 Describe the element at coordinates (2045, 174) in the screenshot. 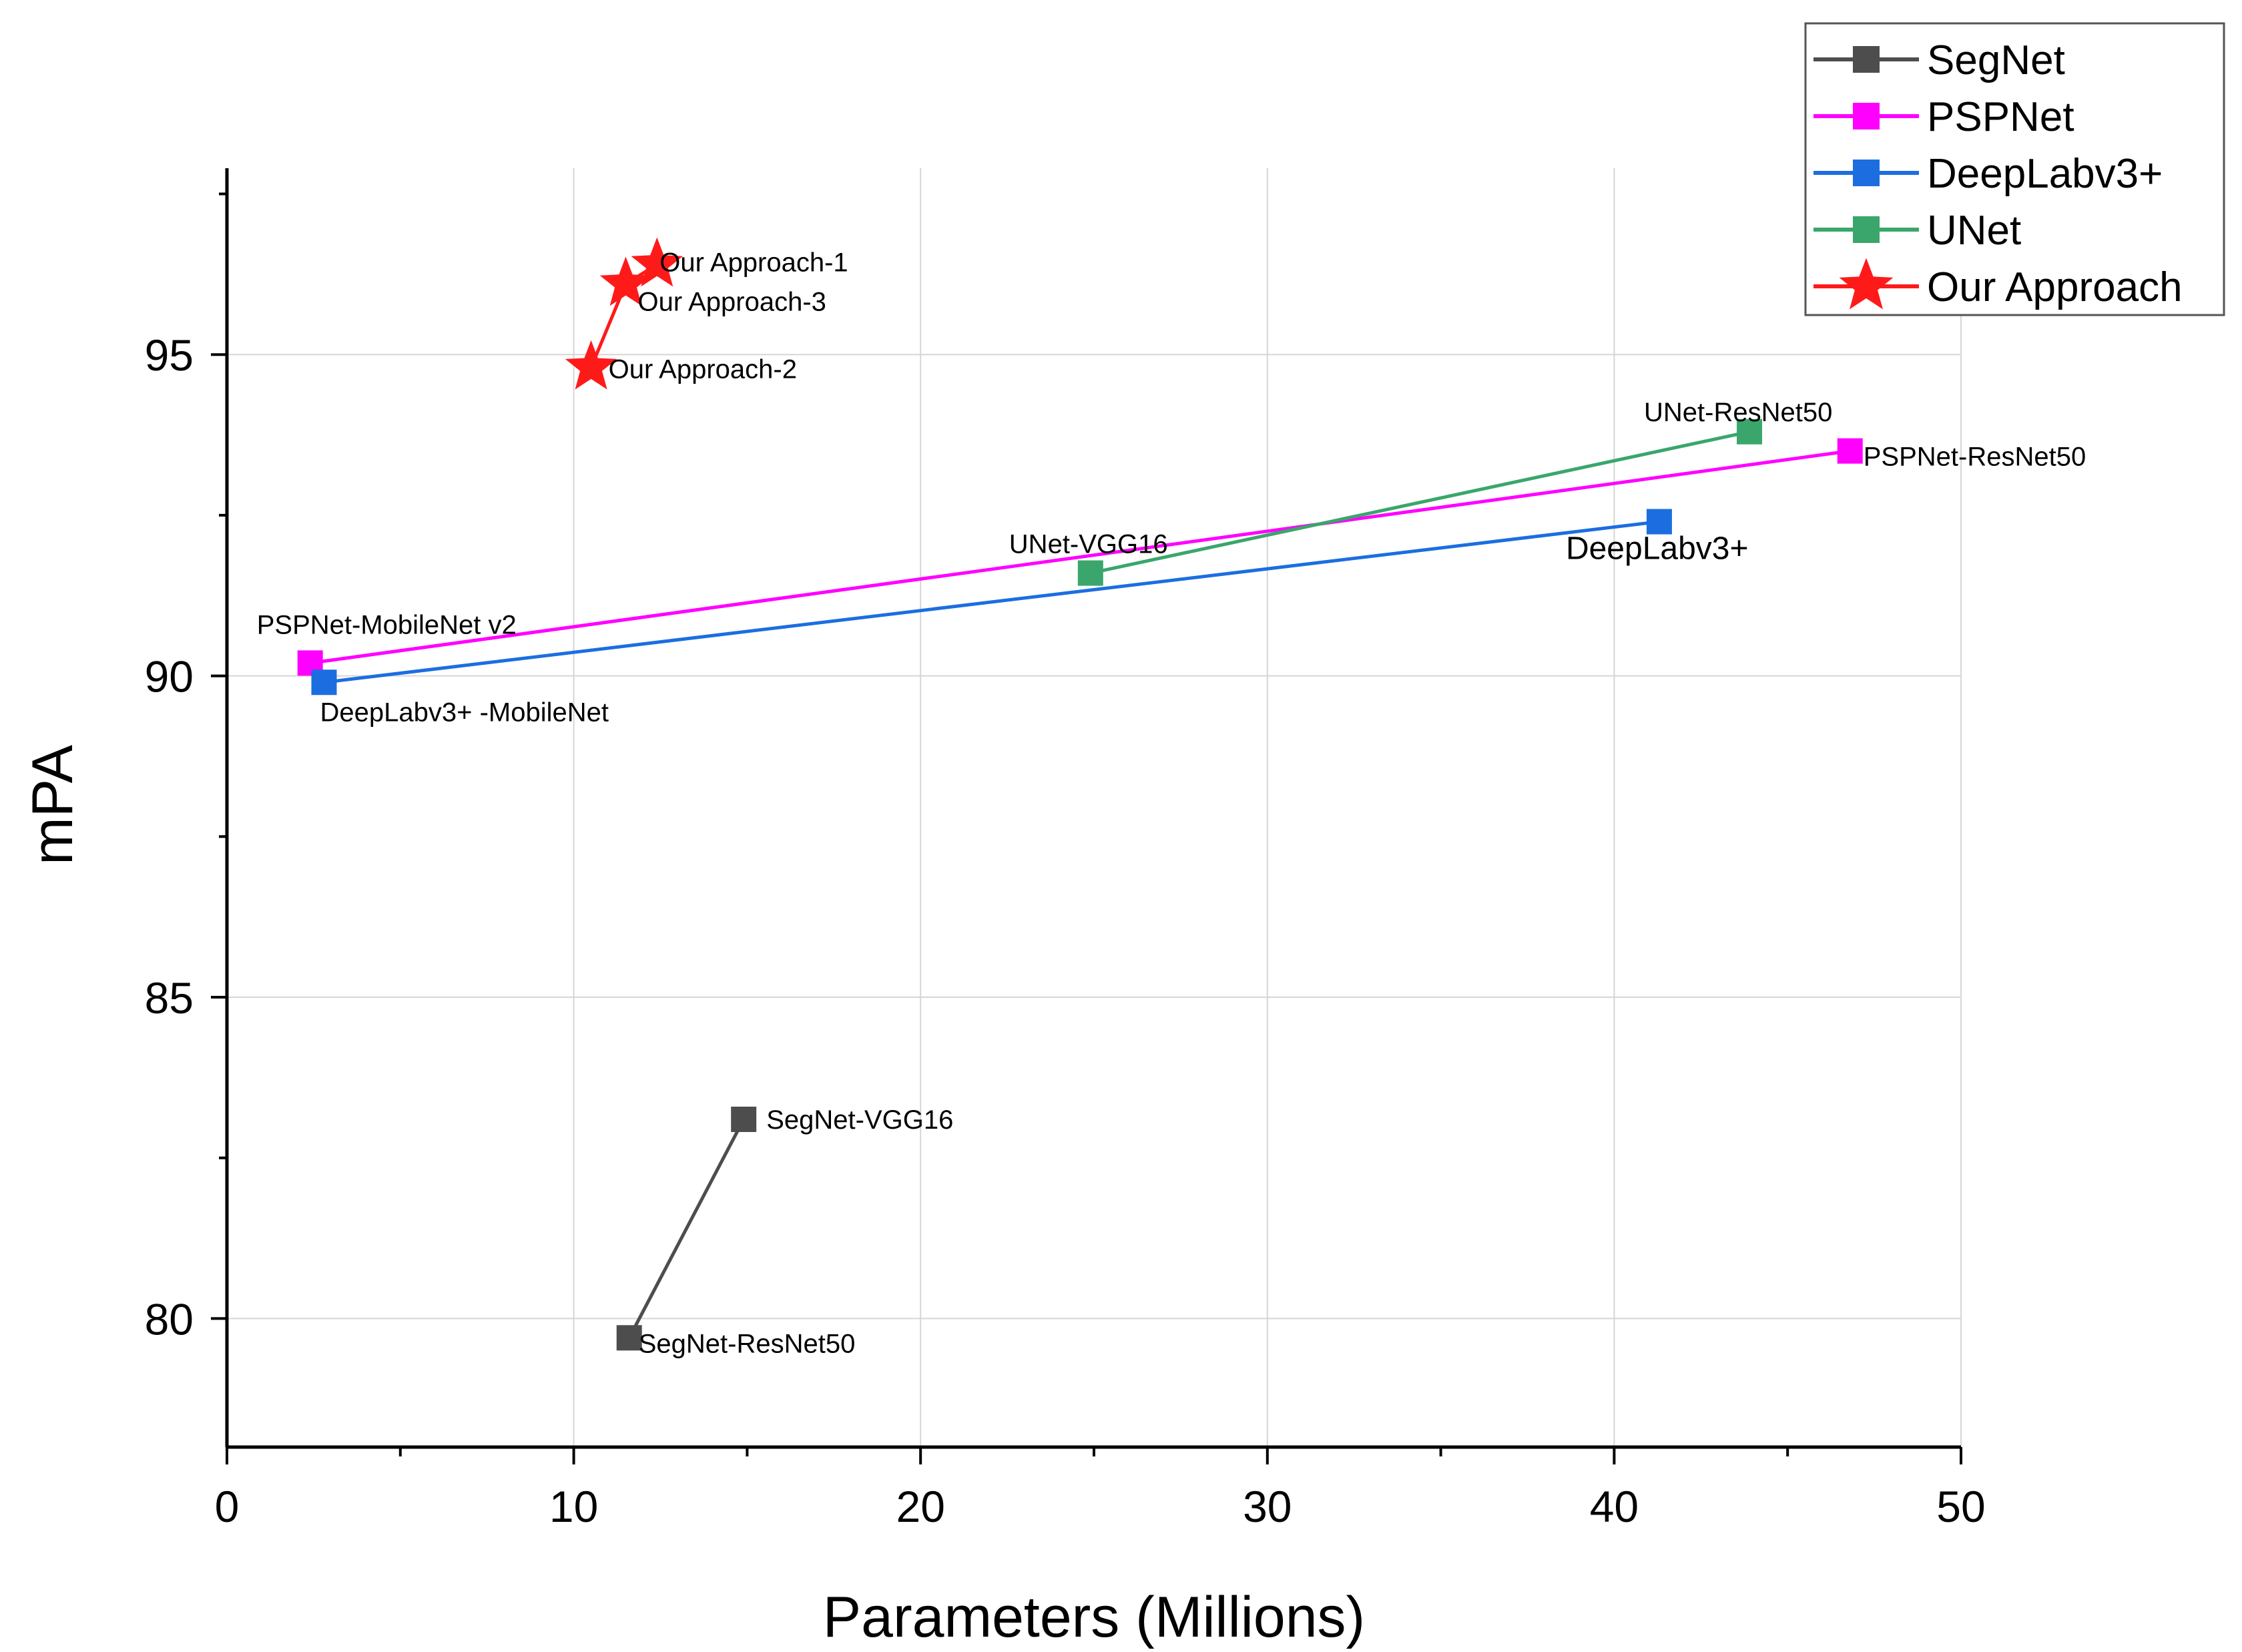

I see `legend-label: DeepLabv3+` at that location.